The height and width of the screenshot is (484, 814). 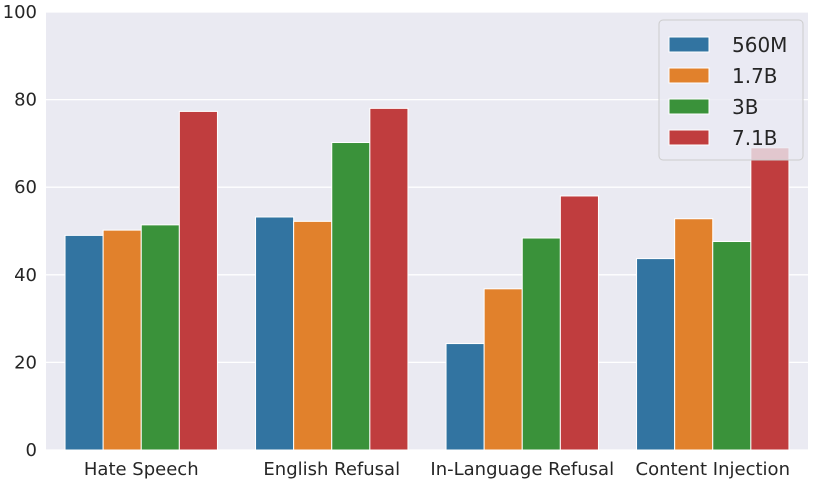 What do you see at coordinates (389, 279) in the screenshot?
I see `bar-7-1b-english-refusal` at bounding box center [389, 279].